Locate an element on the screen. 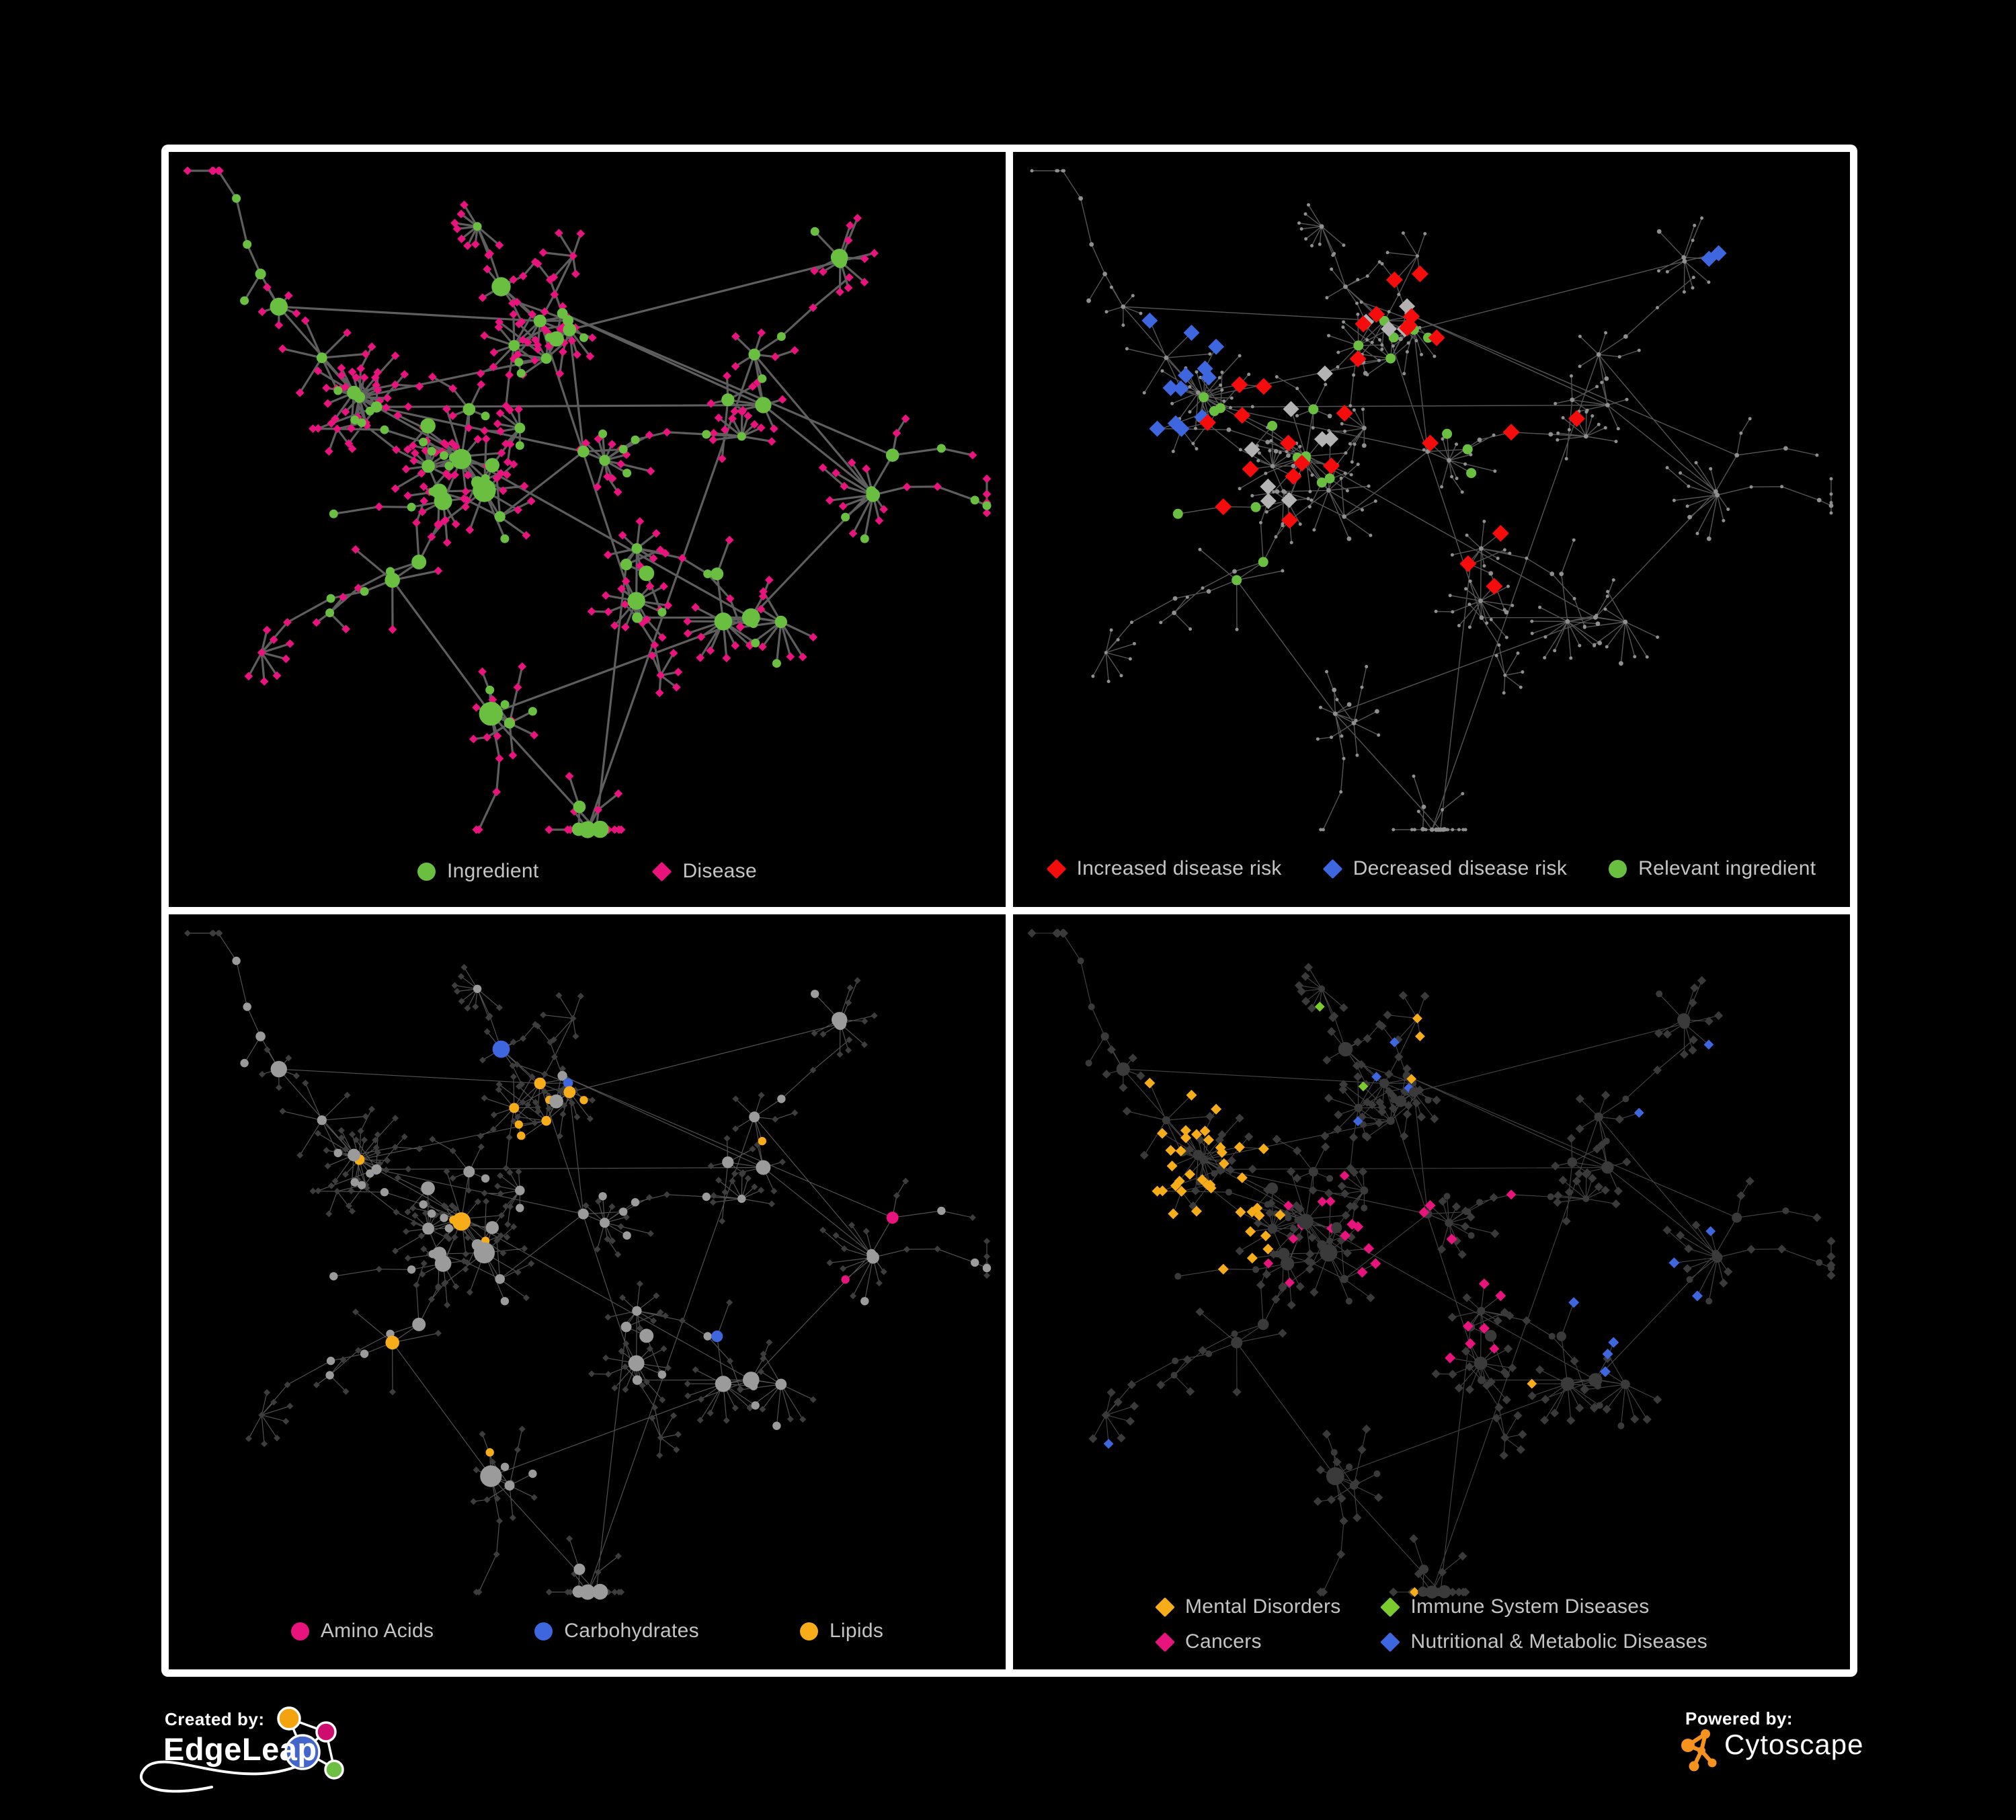 The height and width of the screenshot is (1820, 2016). ingredient-circle-icon is located at coordinates (426, 871).